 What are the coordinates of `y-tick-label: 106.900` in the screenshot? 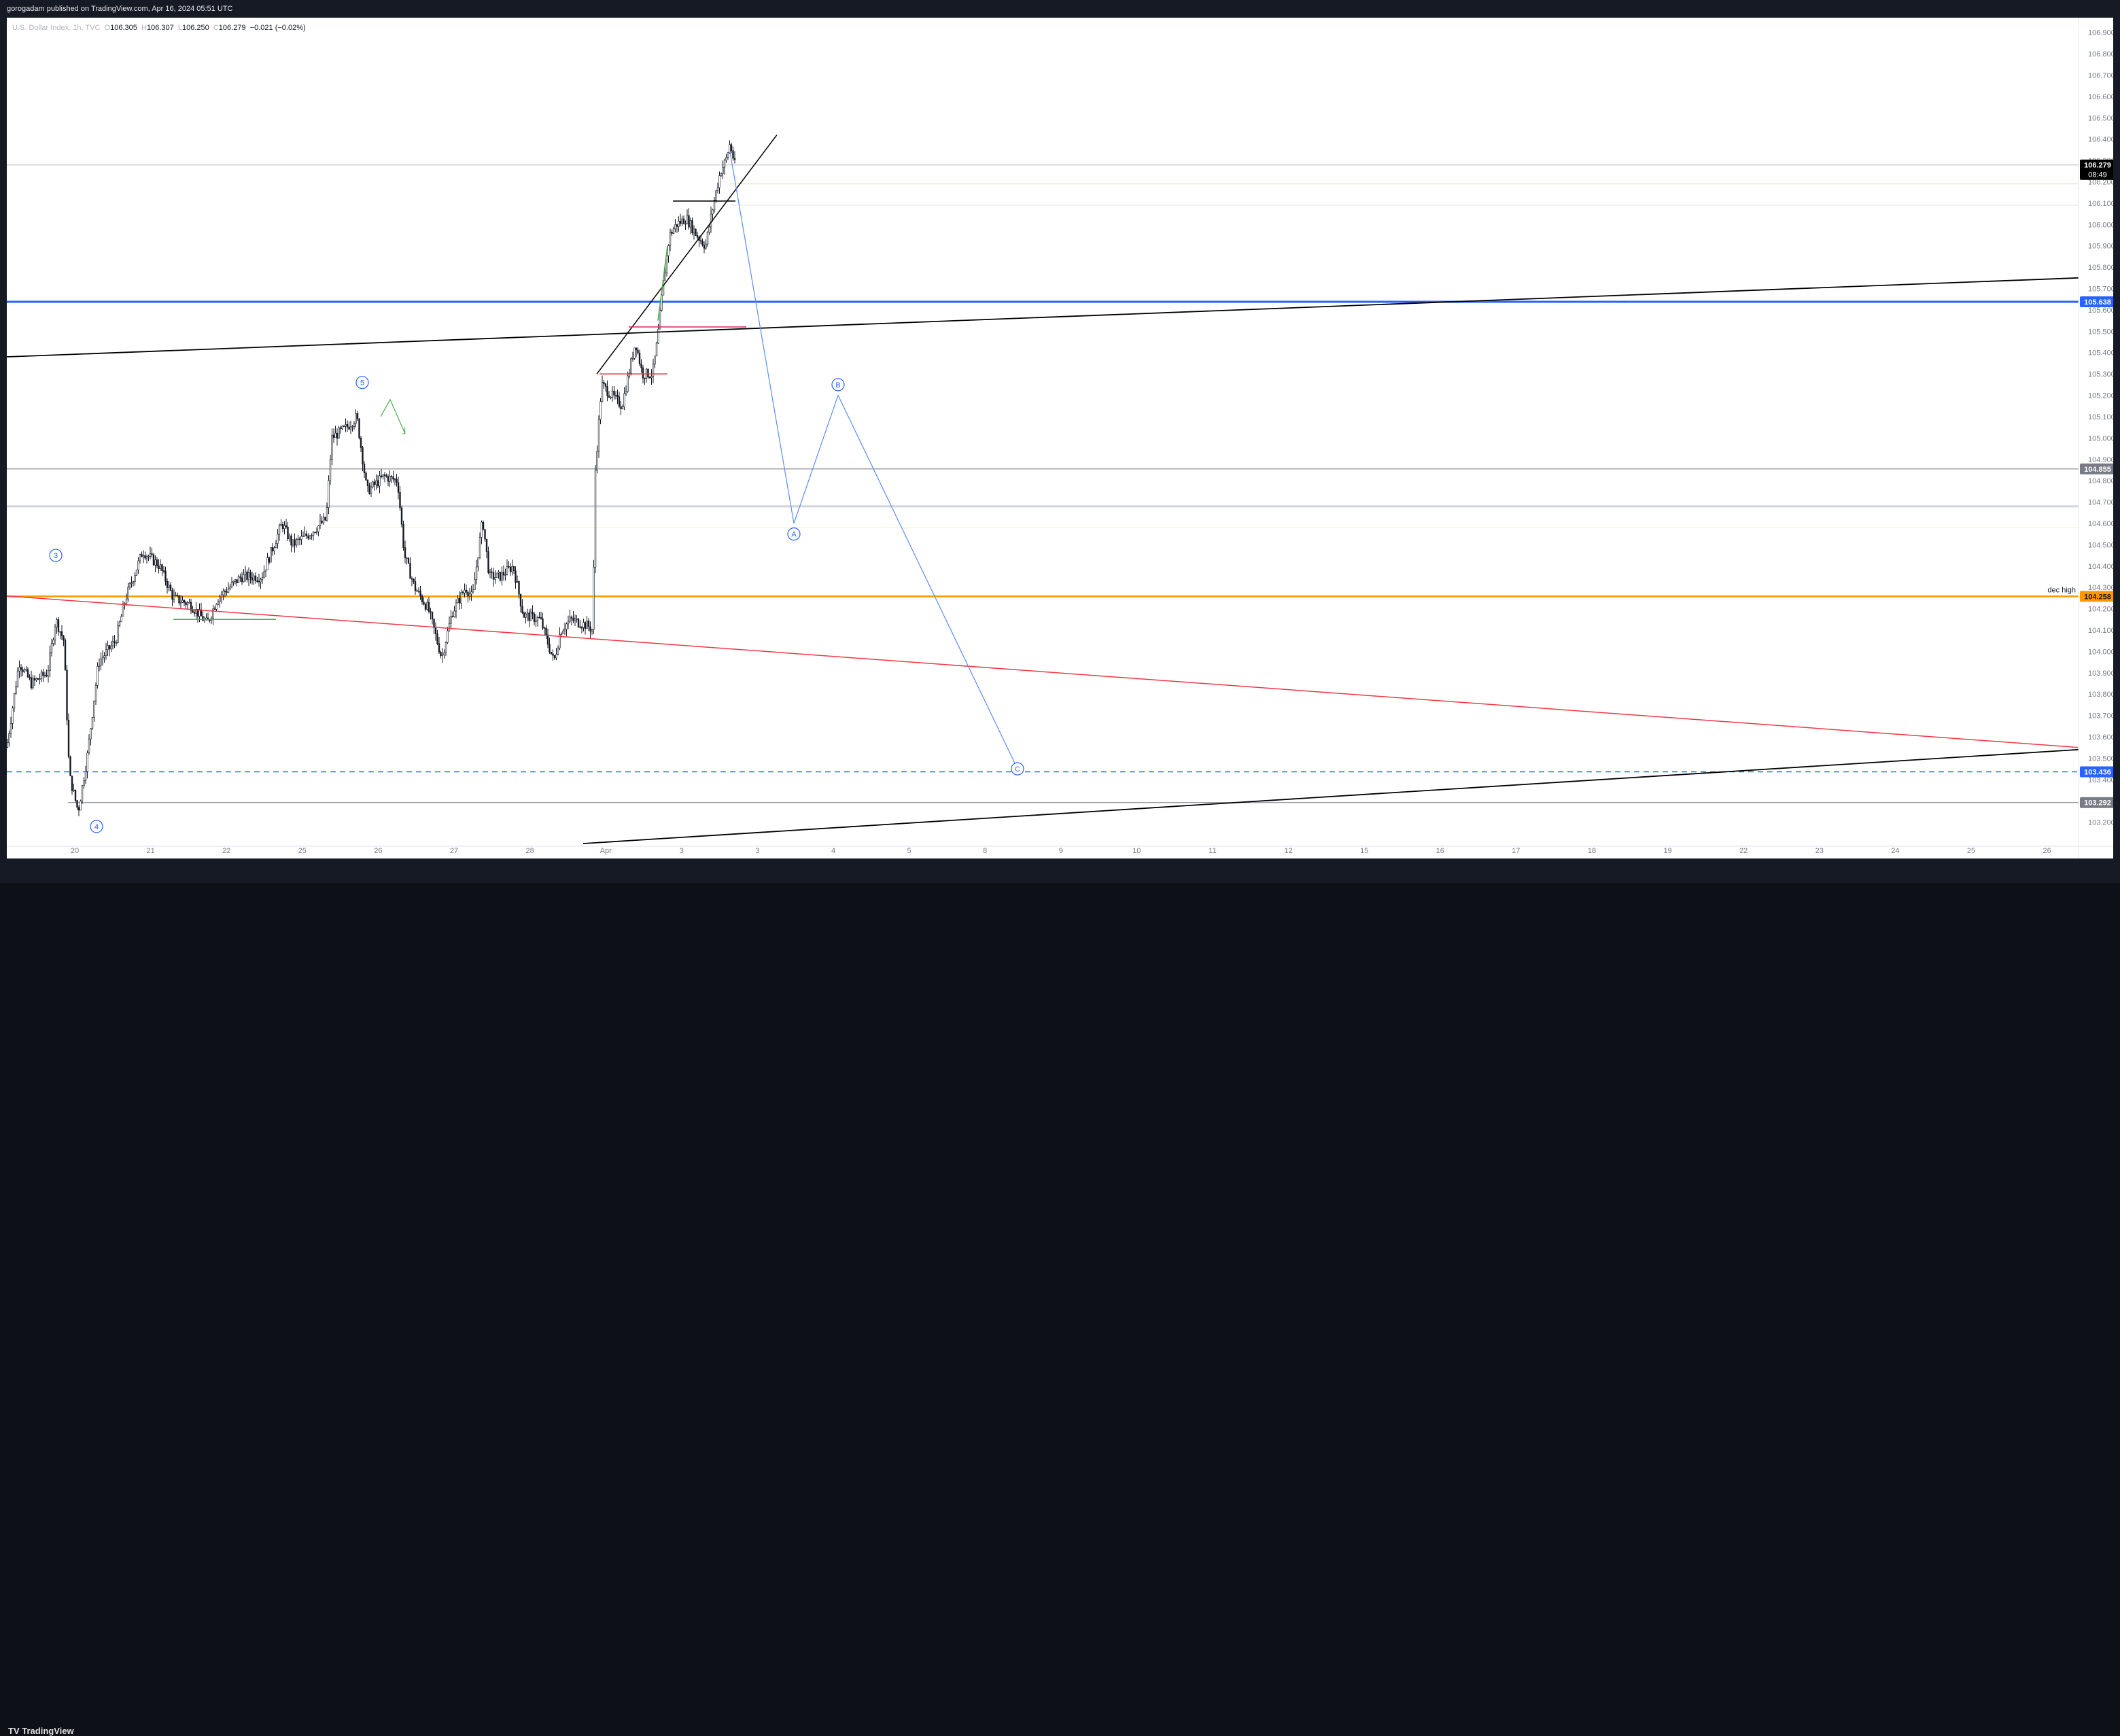 It's located at (2100, 33).